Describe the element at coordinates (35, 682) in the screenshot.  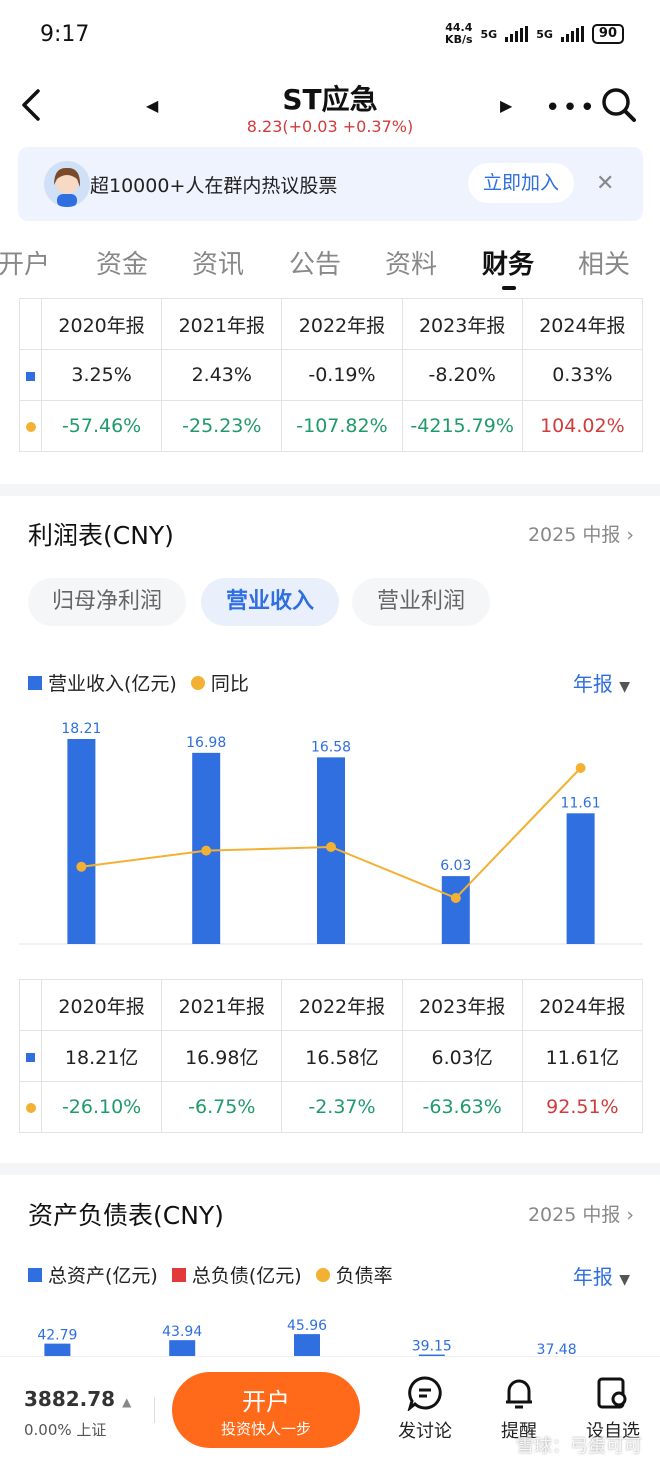
I see `legend-bar-icon` at that location.